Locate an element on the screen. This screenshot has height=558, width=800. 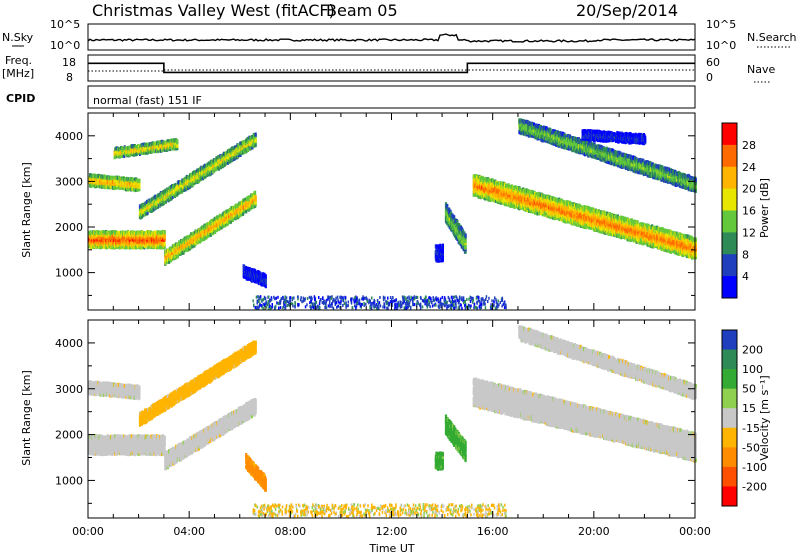
cpid-panel: CPID normal (fast) 151 IF is located at coordinates (350, 97).